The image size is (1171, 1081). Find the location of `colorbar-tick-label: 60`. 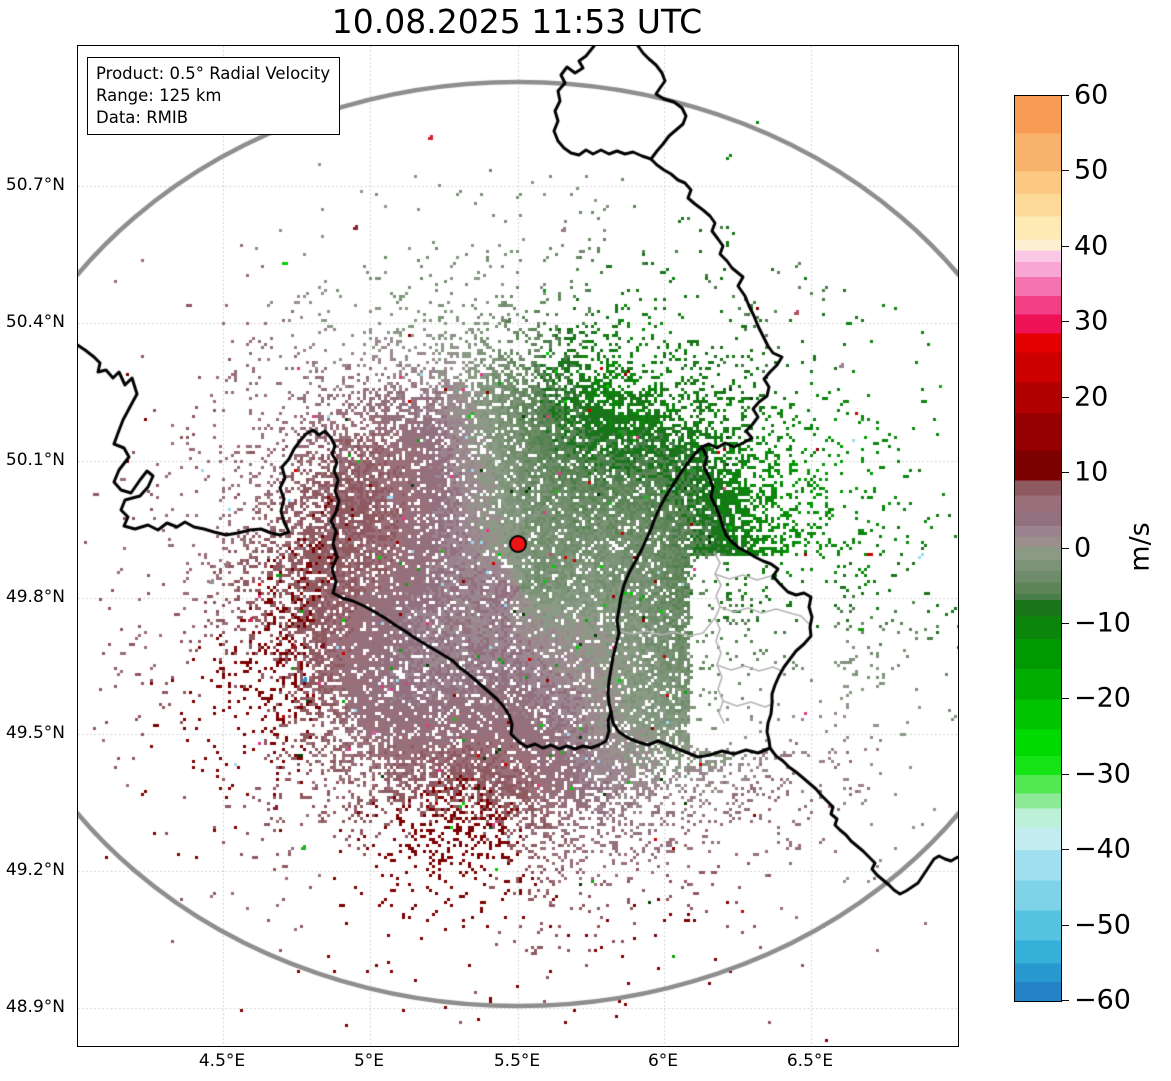

colorbar-tick-label: 60 is located at coordinates (1091, 95).